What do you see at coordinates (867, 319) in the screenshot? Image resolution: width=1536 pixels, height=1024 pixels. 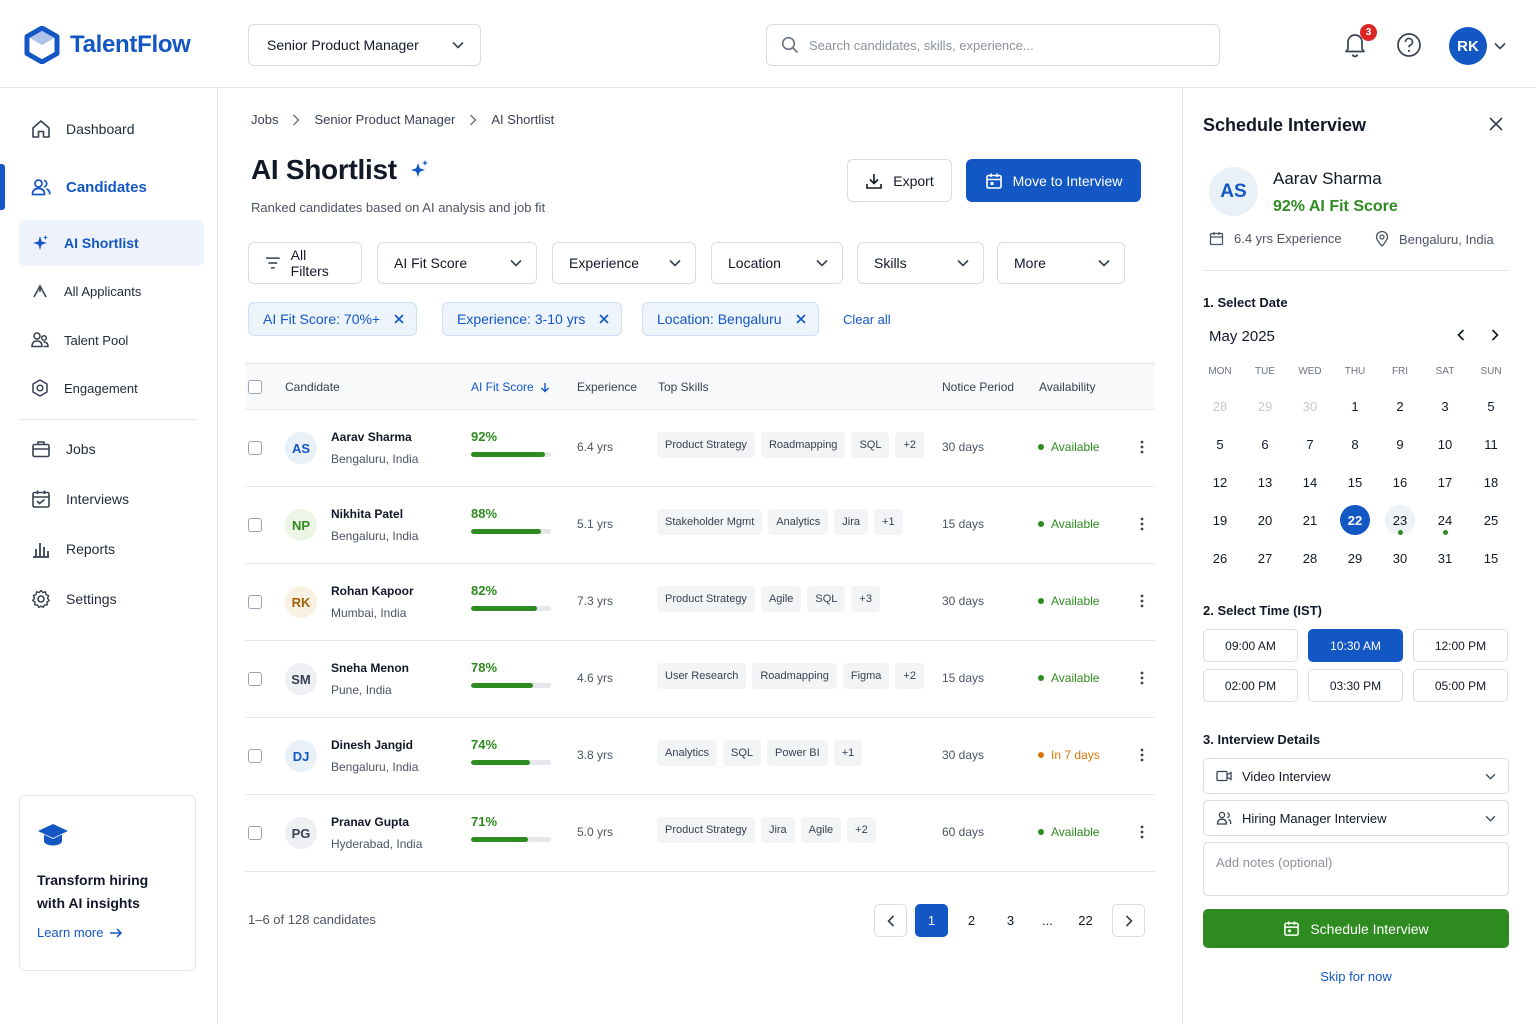 I see `clear-all-link: Clear all` at bounding box center [867, 319].